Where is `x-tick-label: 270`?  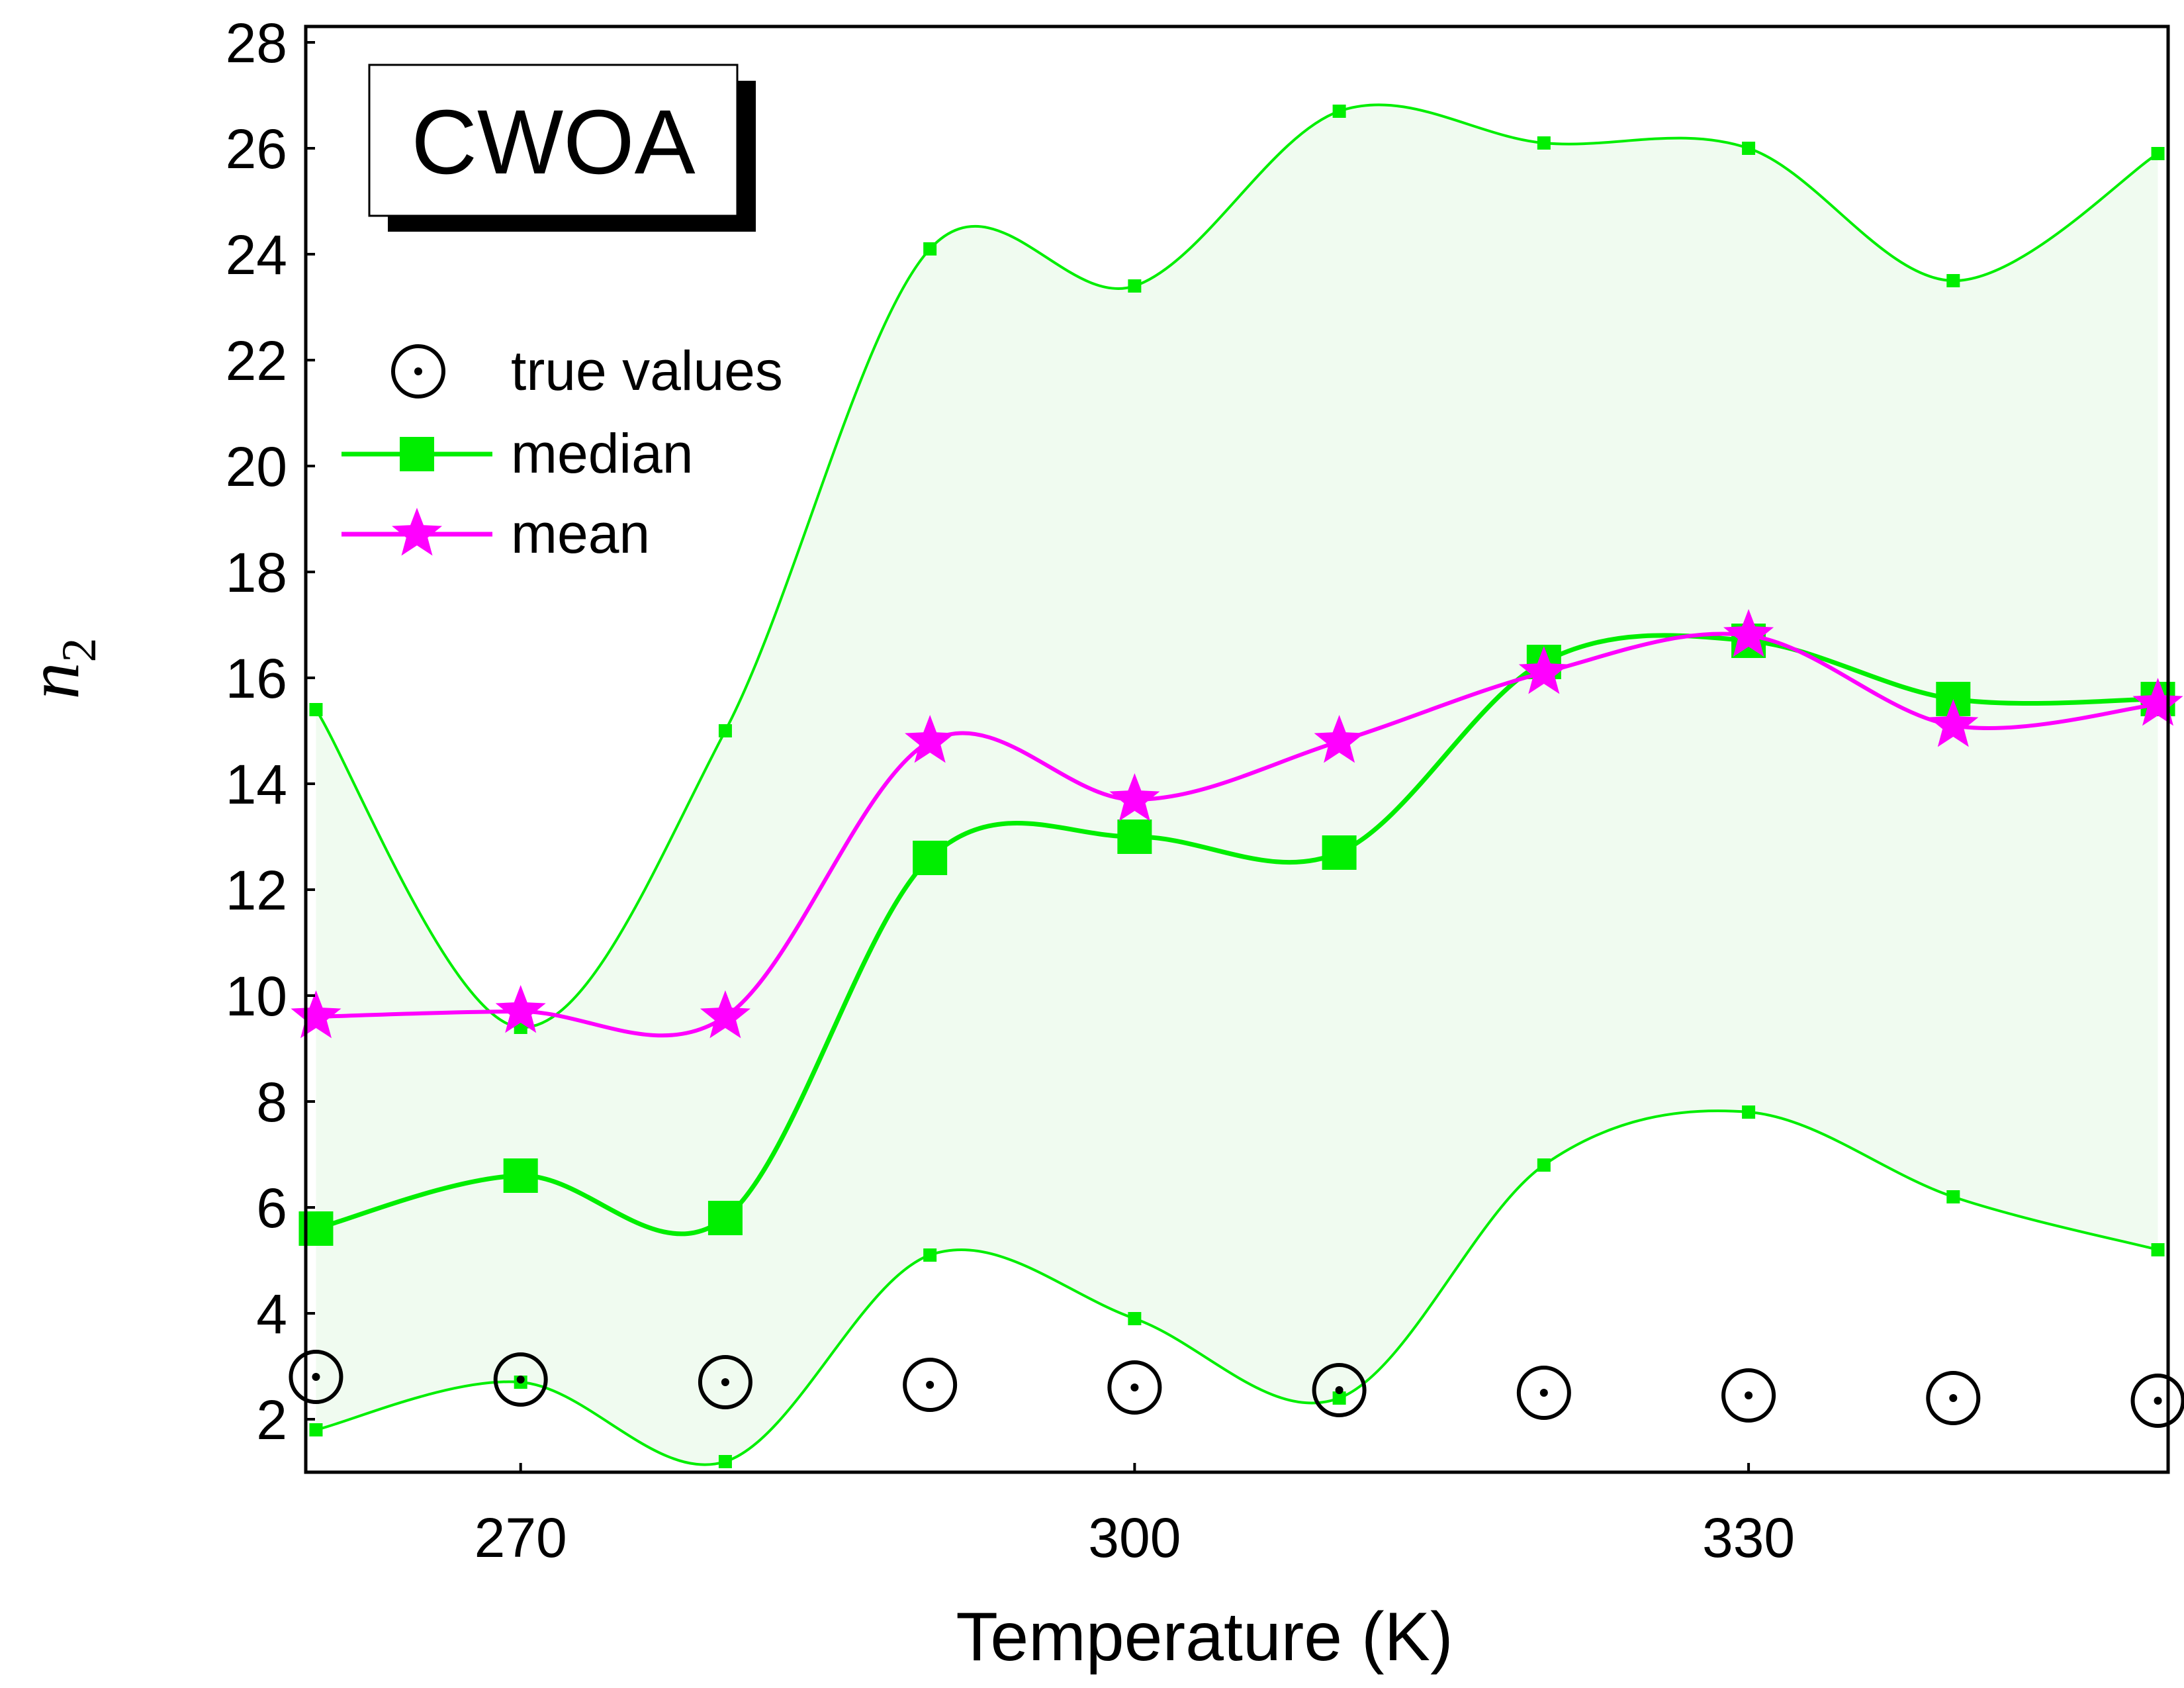 x-tick-label: 270 is located at coordinates (521, 1538).